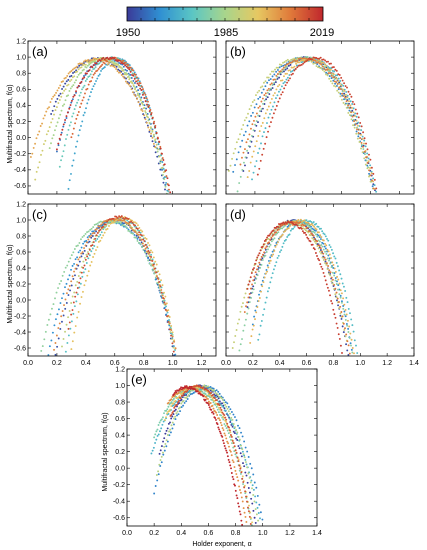 This screenshot has width=427, height=550. I want to click on data-points, so click(100, 125).